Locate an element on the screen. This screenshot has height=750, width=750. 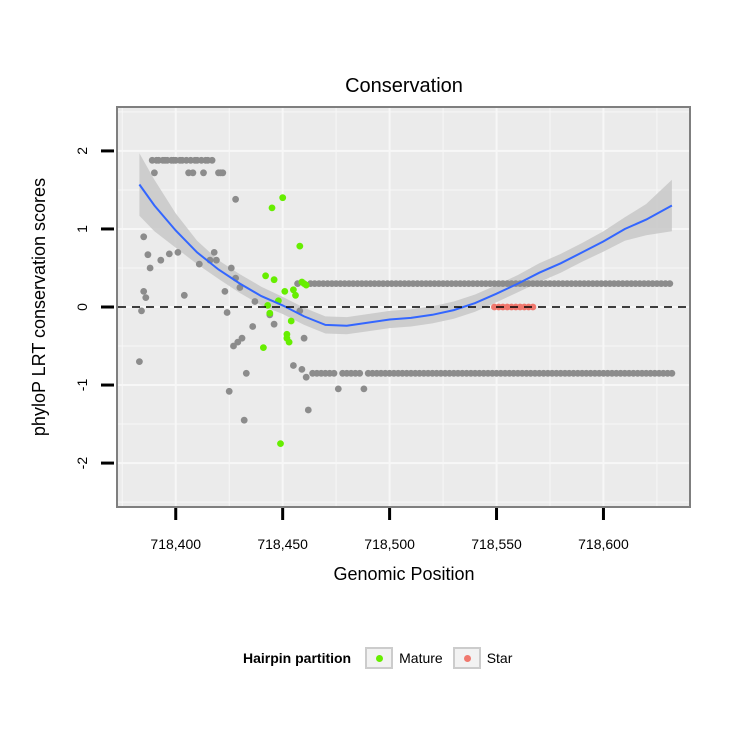
legend-key-star is located at coordinates (466, 658).